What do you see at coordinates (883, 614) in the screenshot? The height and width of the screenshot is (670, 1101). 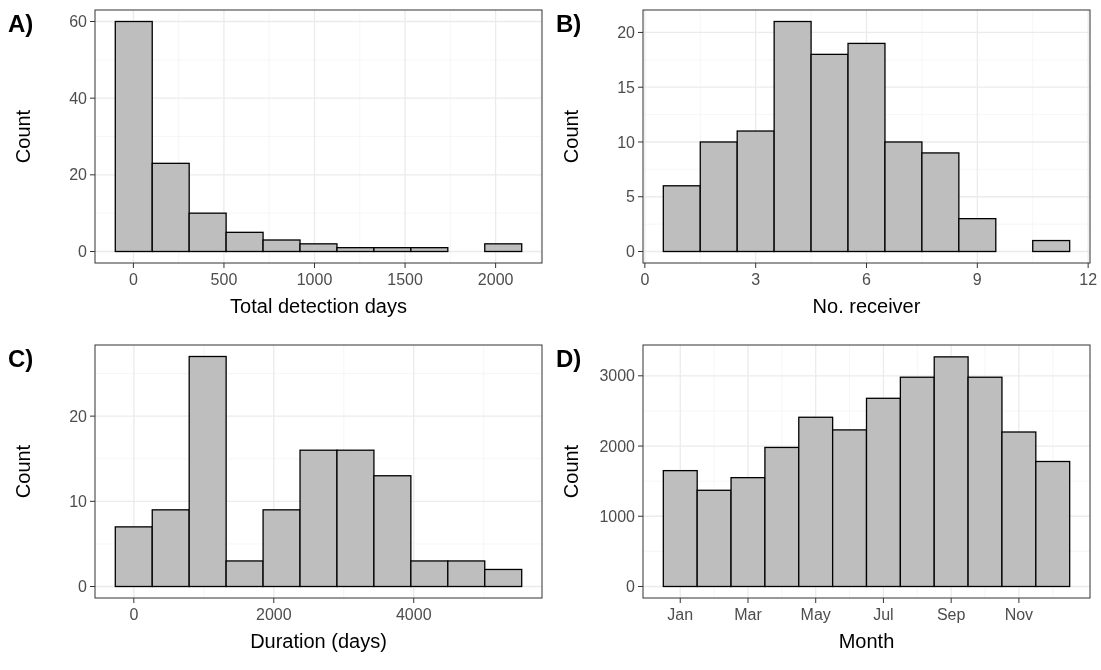 I see `x-tick-label: Jul` at bounding box center [883, 614].